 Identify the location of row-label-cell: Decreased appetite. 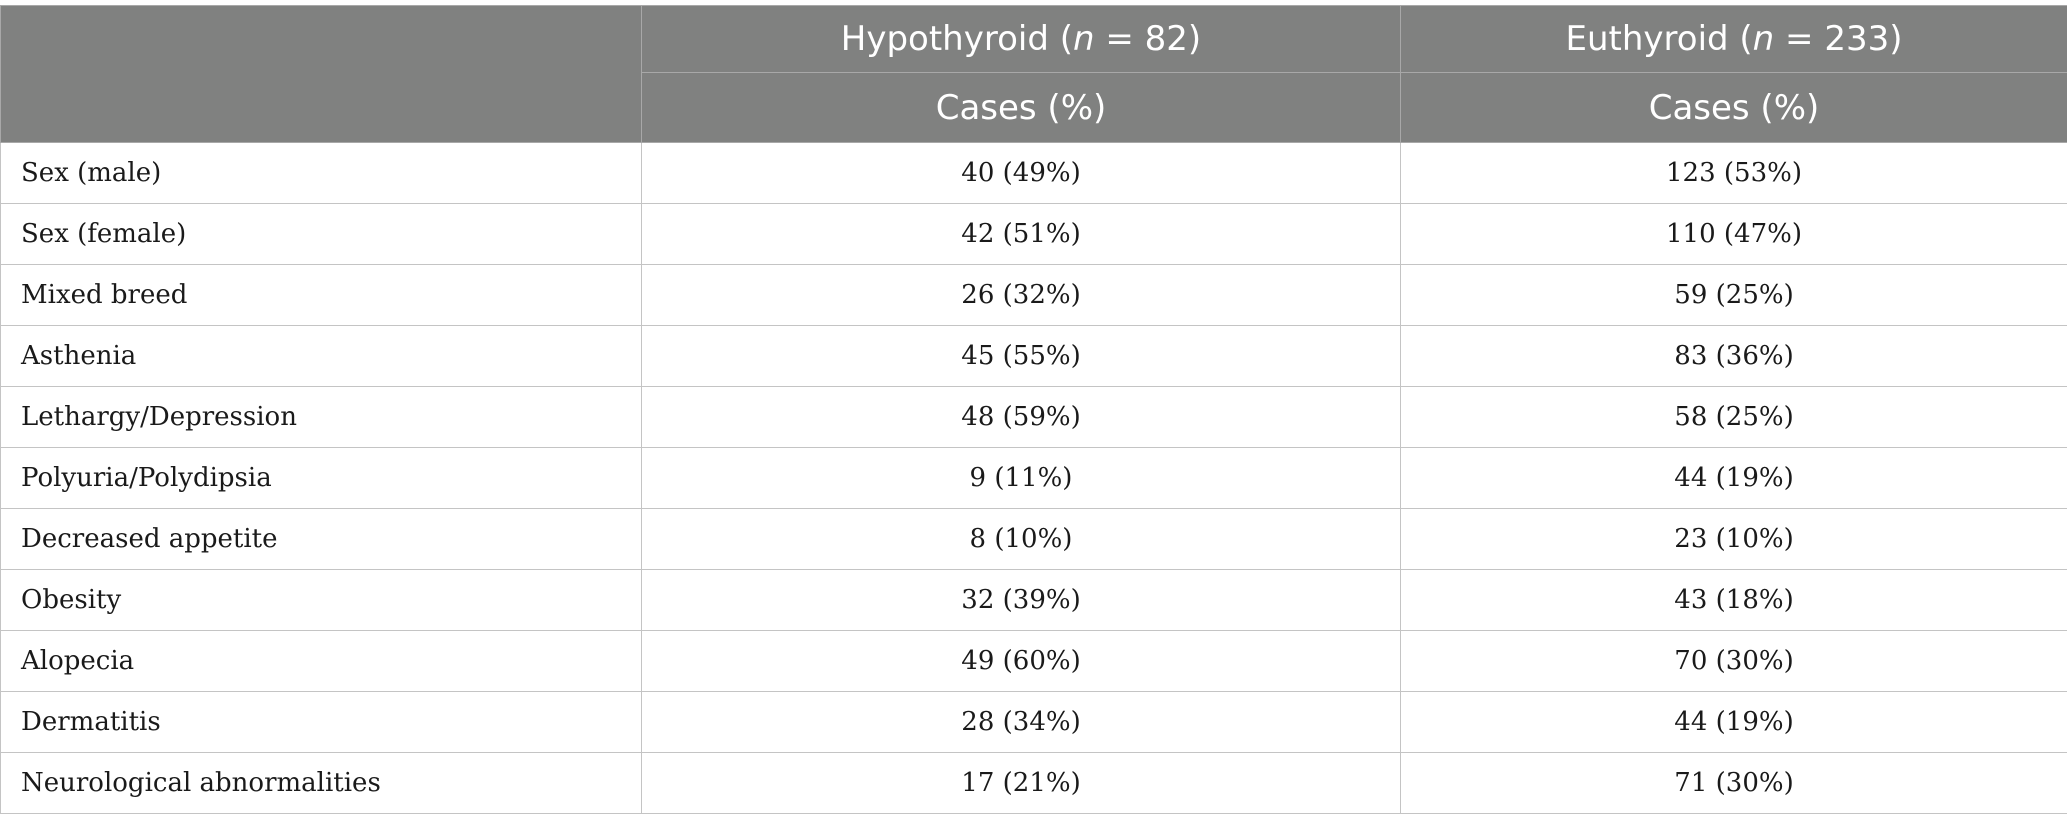
(321, 539).